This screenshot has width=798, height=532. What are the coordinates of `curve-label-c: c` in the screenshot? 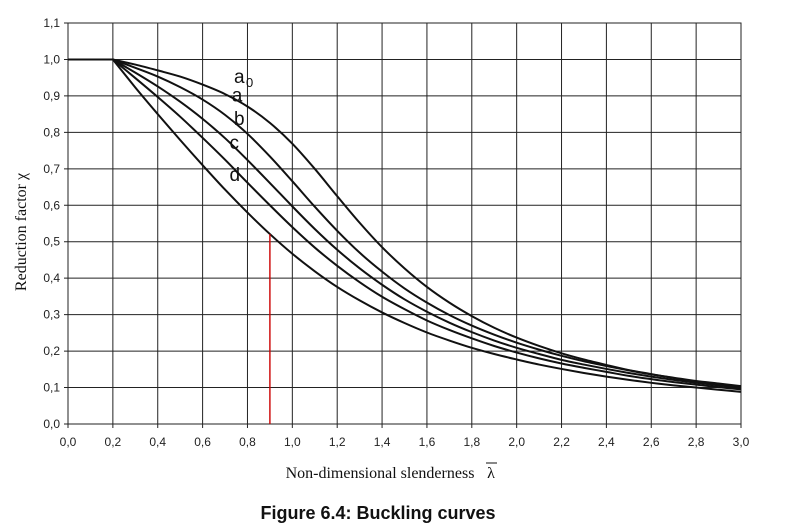 It's located at (235, 143).